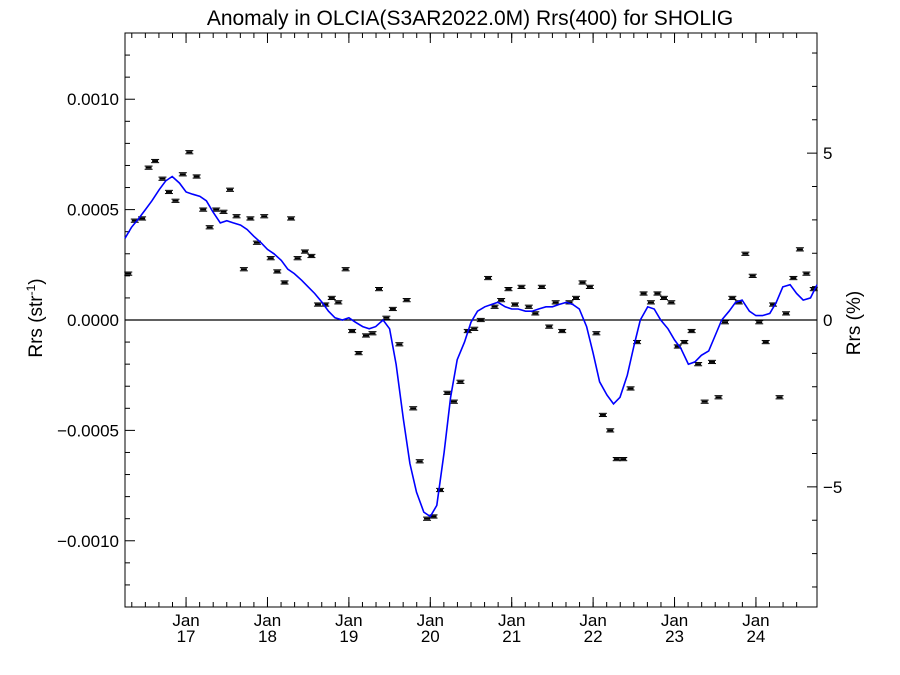  Describe the element at coordinates (511, 636) in the screenshot. I see `x-tick-label-year: 21` at that location.